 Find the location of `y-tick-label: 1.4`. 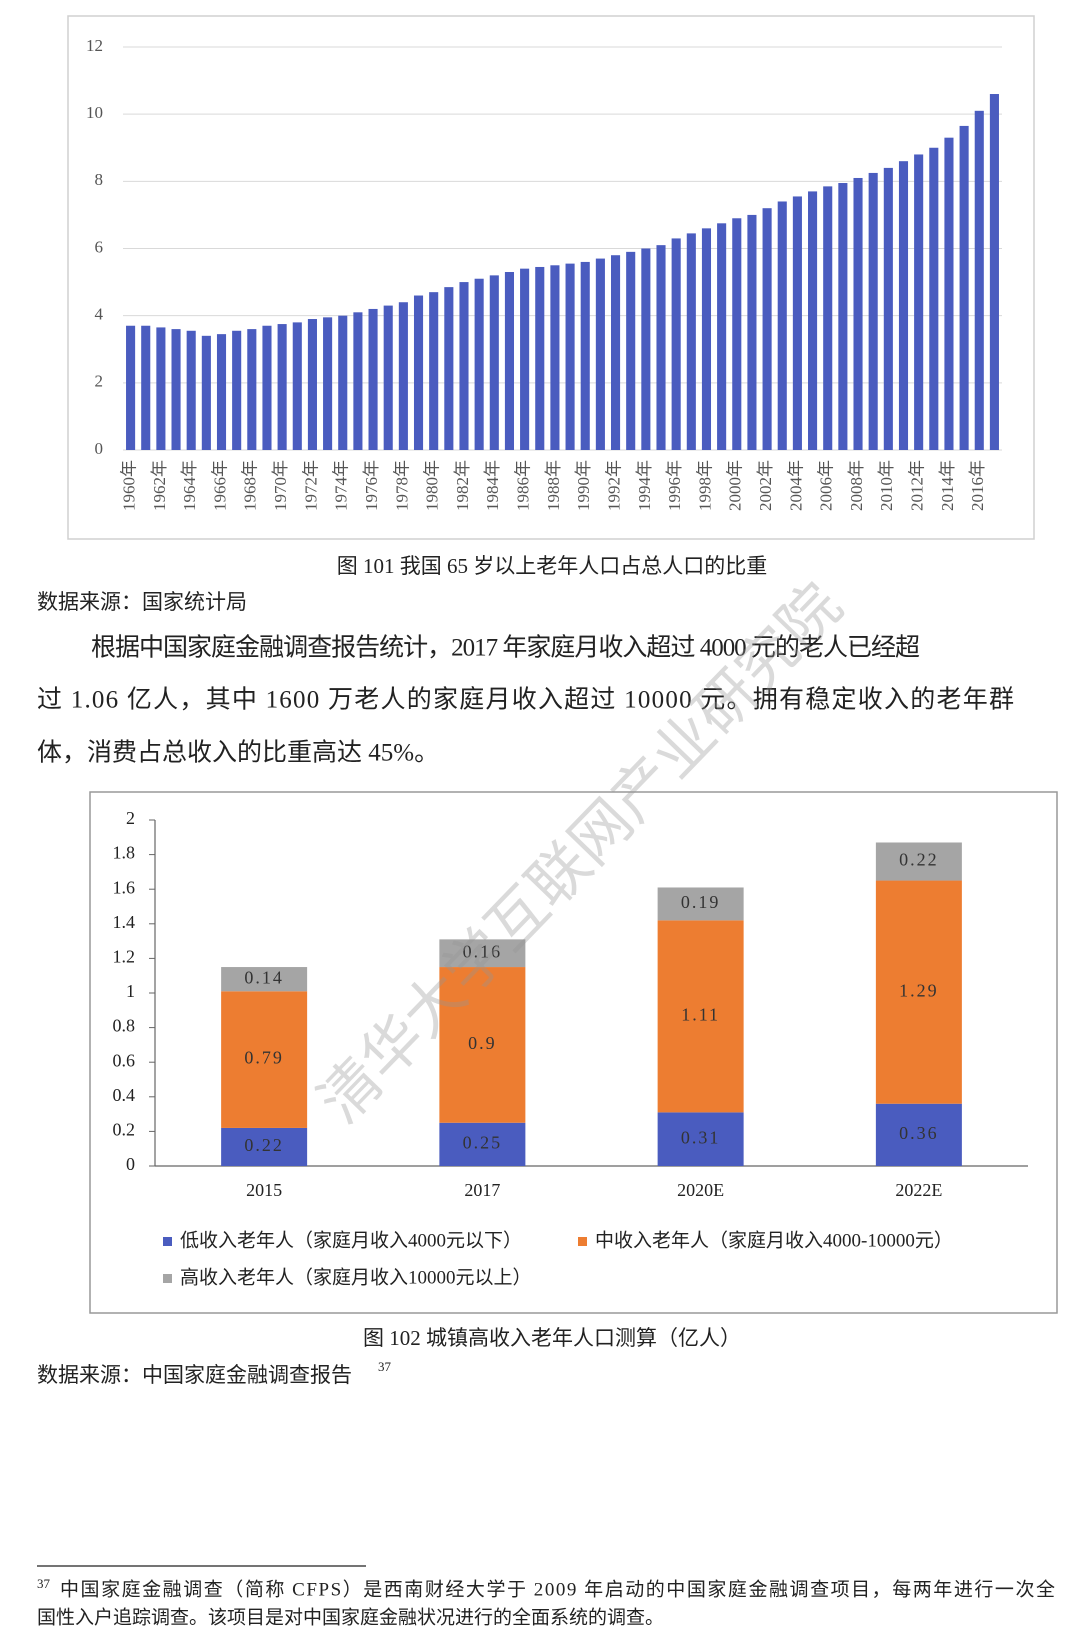

y-tick-label: 1.4 is located at coordinates (124, 922).